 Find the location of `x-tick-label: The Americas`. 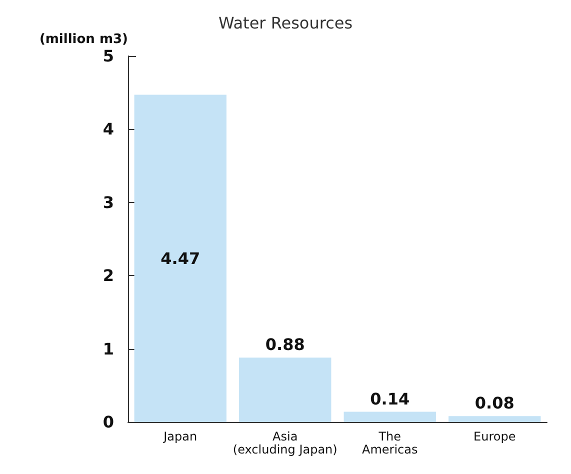

x-tick-label: The Americas is located at coordinates (390, 443).